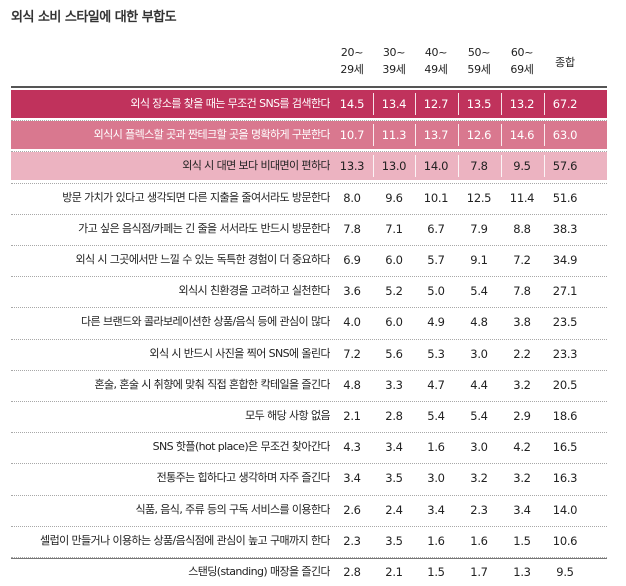 The image size is (626, 586). What do you see at coordinates (436, 509) in the screenshot?
I see `row-value-col-2: 3.4` at bounding box center [436, 509].